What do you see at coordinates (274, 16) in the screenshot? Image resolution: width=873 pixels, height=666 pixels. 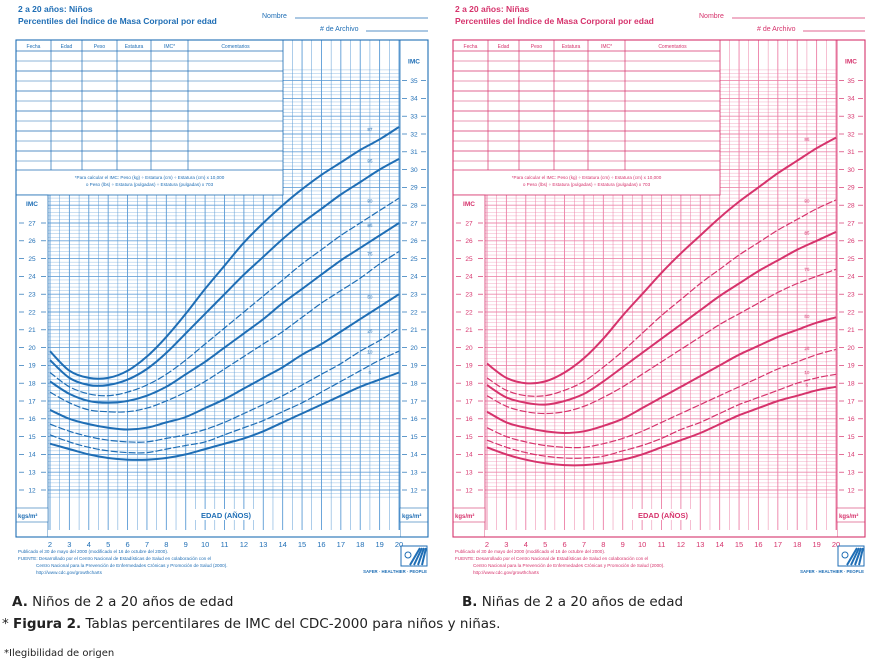 I see `name-label: Nombre` at bounding box center [274, 16].